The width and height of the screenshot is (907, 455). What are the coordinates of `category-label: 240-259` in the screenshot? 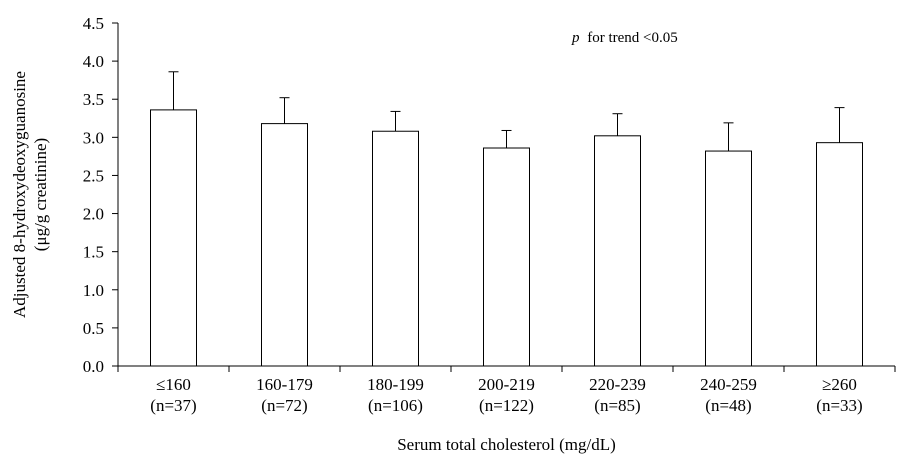 It's located at (728, 384).